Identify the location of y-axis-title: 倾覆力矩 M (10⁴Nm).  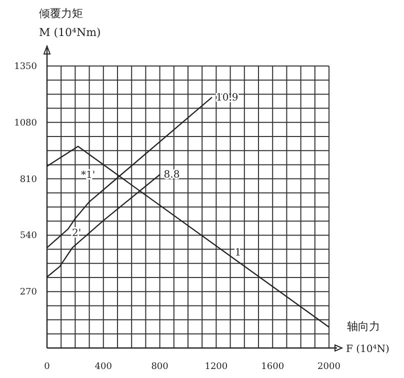
(70, 23).